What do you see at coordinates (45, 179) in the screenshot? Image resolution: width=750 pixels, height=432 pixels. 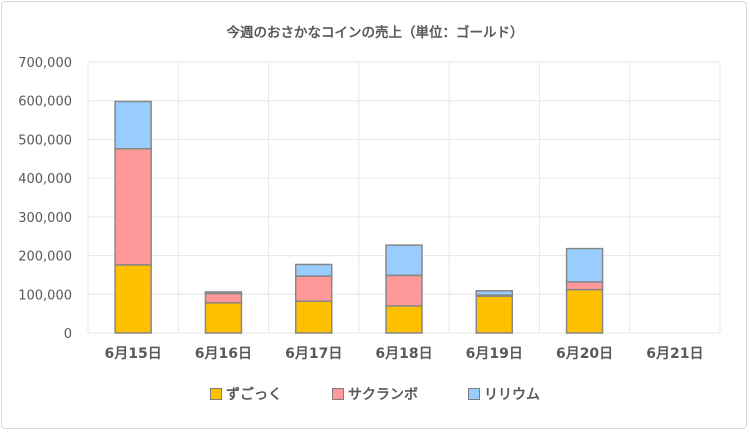 I see `y-tick-label: 400,000` at bounding box center [45, 179].